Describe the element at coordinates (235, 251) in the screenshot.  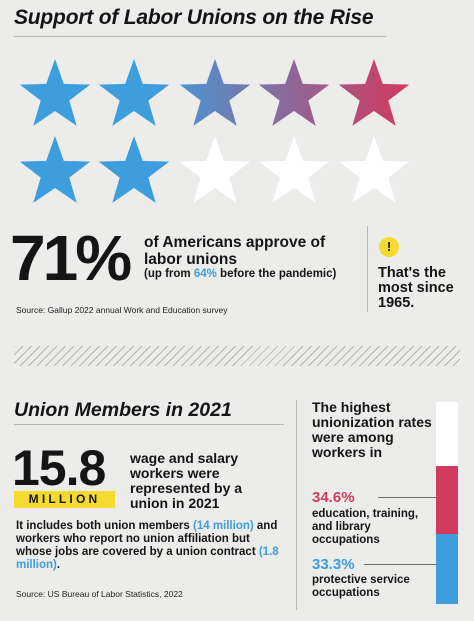
I see `approval-description: of Americans approve of labor unions` at that location.